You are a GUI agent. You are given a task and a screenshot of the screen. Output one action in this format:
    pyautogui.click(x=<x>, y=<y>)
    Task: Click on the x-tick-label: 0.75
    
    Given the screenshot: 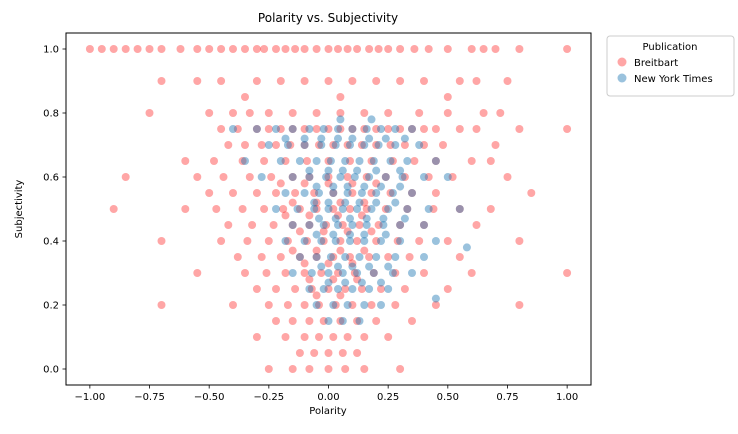 What is the action you would take?
    pyautogui.click(x=507, y=397)
    